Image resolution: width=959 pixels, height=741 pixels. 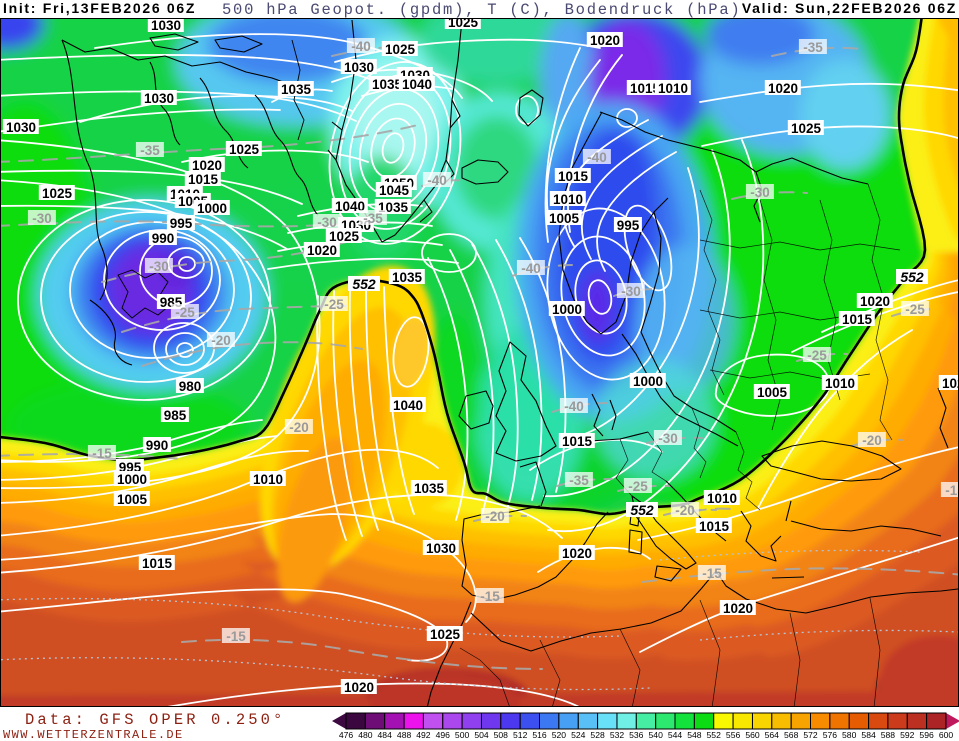 I want to click on svg-text: 516, so click(x=539, y=735).